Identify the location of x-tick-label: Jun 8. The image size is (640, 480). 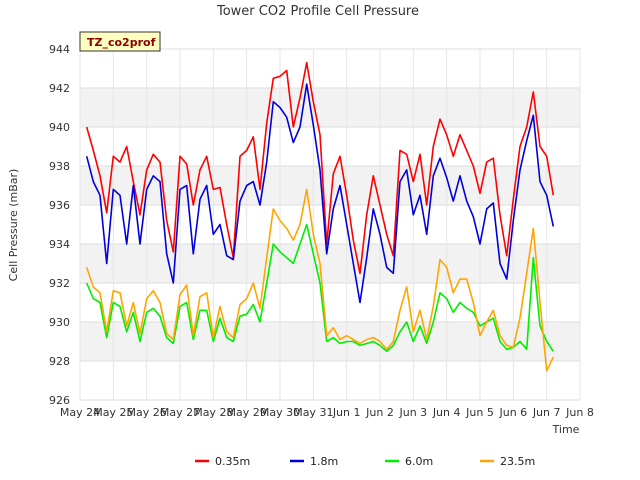
(579, 412).